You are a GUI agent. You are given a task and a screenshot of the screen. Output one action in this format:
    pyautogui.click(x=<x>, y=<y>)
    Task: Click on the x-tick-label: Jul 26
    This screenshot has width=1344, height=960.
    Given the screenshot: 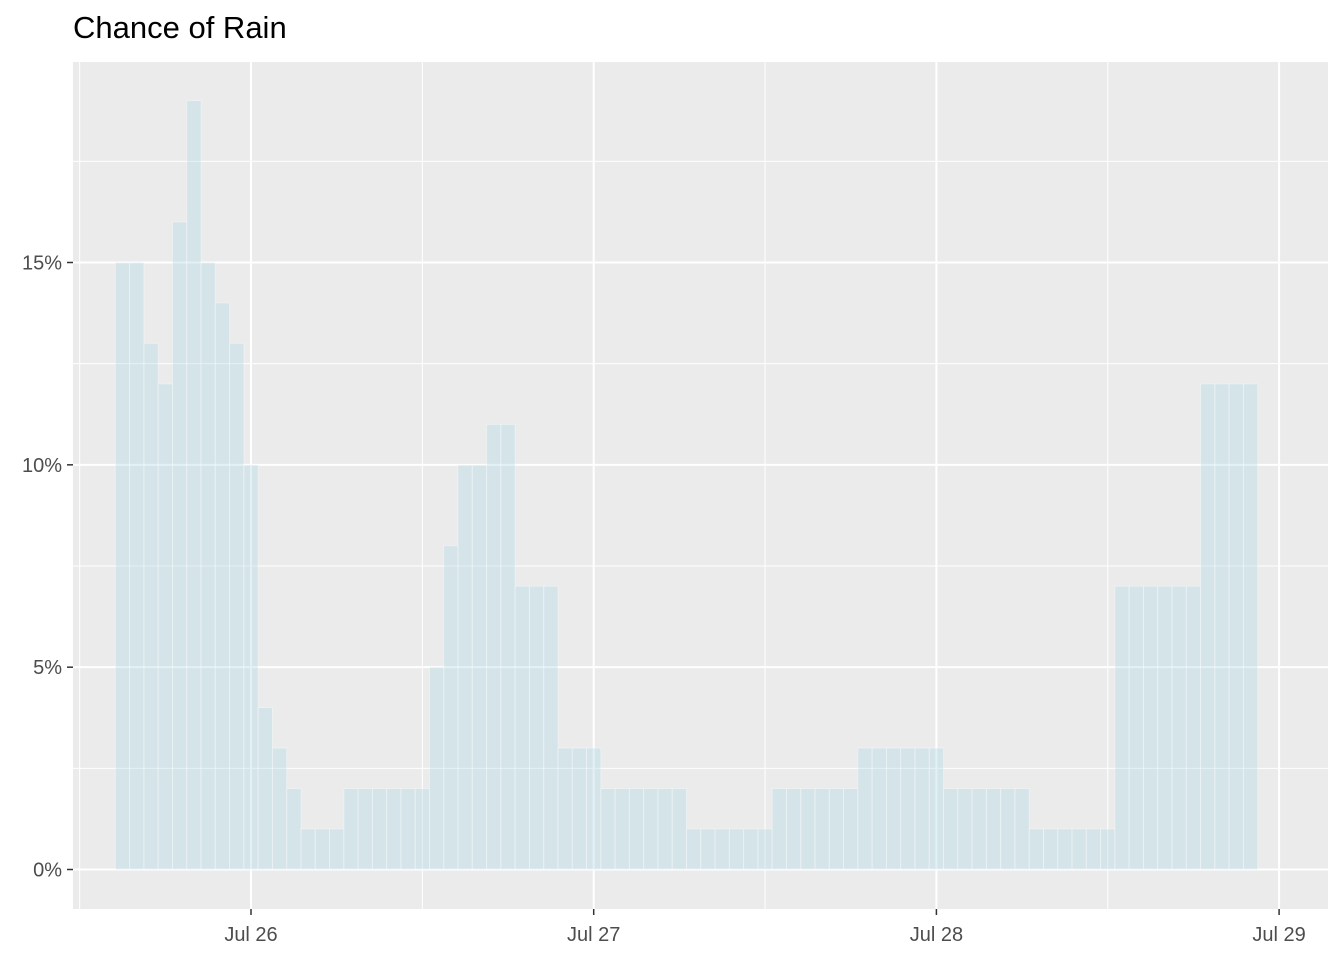 What is the action you would take?
    pyautogui.click(x=250, y=935)
    